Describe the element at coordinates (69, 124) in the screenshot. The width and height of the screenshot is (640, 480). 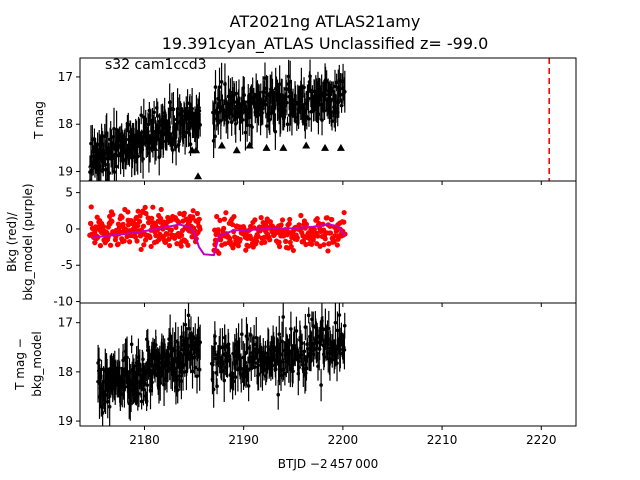
I see `top-yticks: 17 18 19` at that location.